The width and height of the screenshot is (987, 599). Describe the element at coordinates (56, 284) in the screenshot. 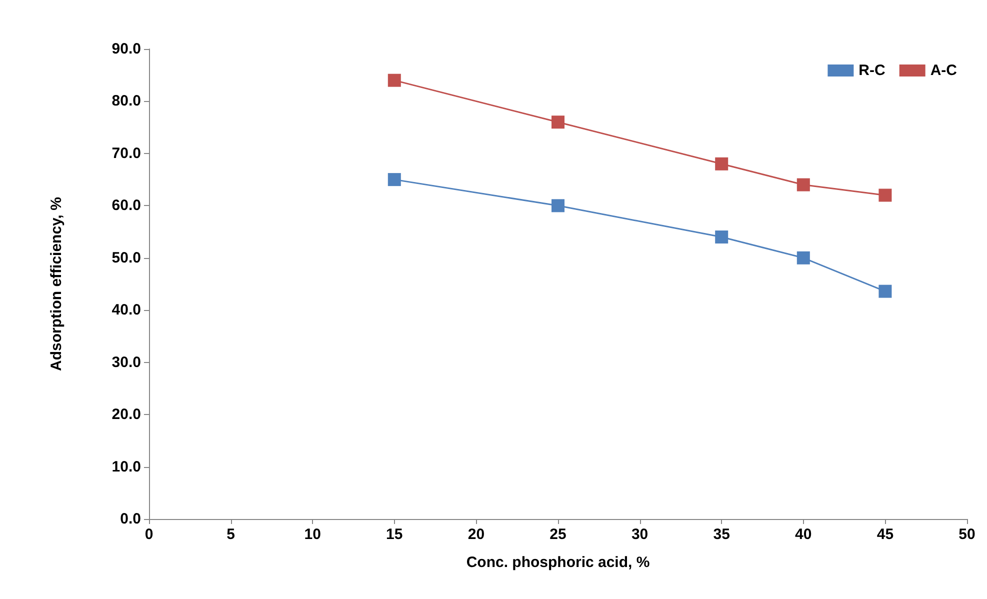

I see `y-axis-title: Adsorption efficiency, %` at that location.